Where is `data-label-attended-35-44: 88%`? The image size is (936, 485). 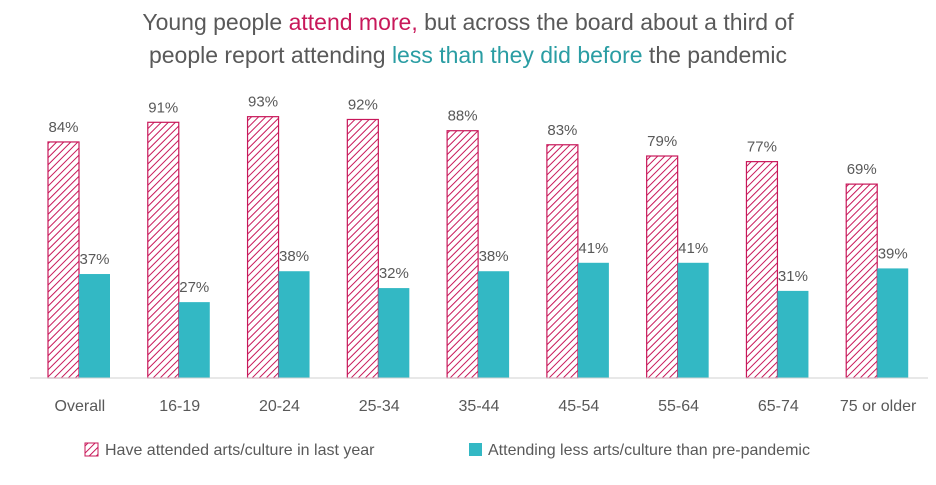 data-label-attended-35-44: 88% is located at coordinates (463, 116).